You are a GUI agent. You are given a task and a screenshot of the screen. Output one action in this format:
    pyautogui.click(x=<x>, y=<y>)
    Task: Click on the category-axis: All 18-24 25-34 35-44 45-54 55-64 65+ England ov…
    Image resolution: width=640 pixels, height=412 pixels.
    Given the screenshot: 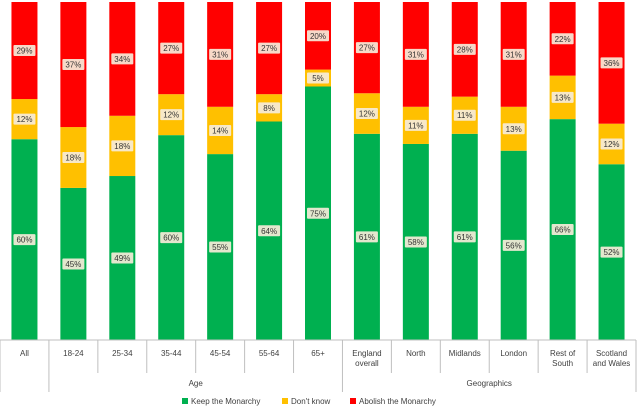 What is the action you would take?
    pyautogui.click(x=318, y=365)
    